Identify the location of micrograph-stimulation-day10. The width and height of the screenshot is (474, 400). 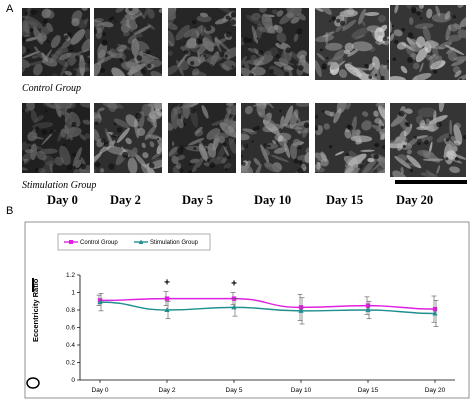
(275, 138).